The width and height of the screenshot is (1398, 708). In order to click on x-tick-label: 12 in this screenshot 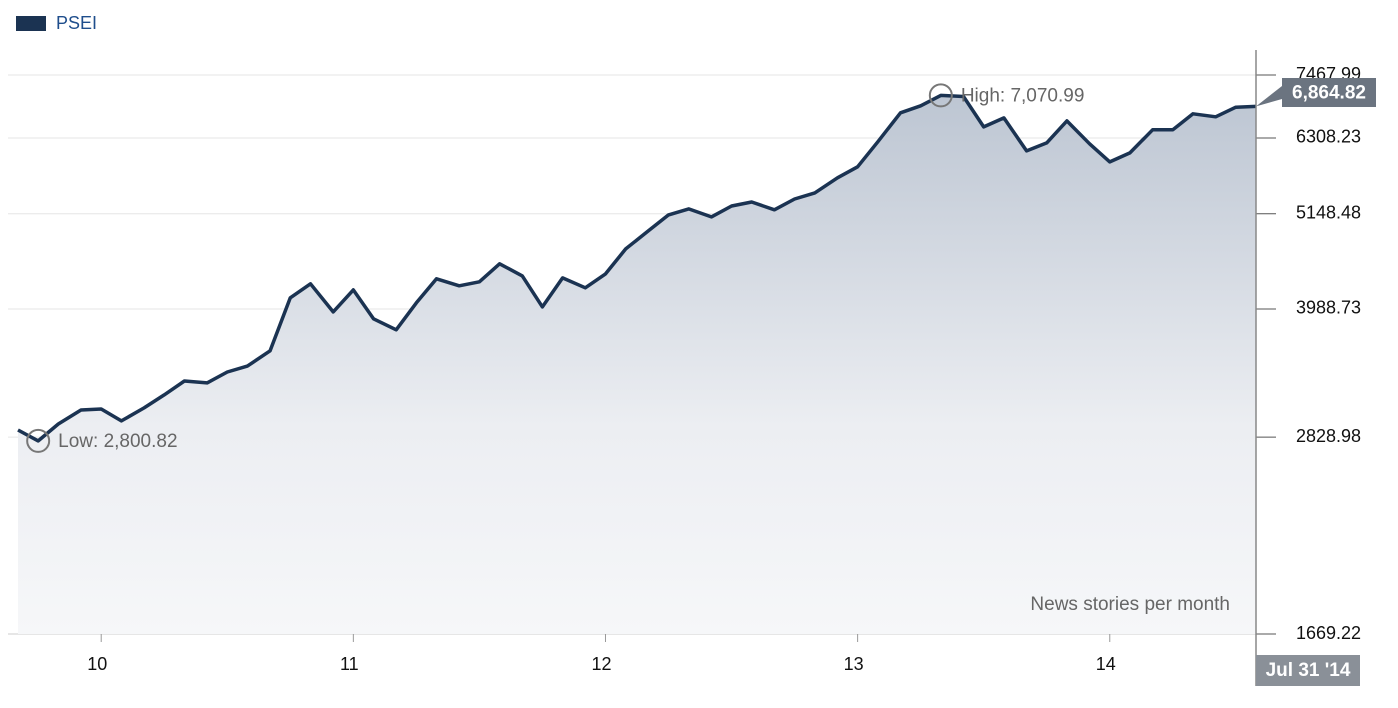, I will do `click(601, 664)`.